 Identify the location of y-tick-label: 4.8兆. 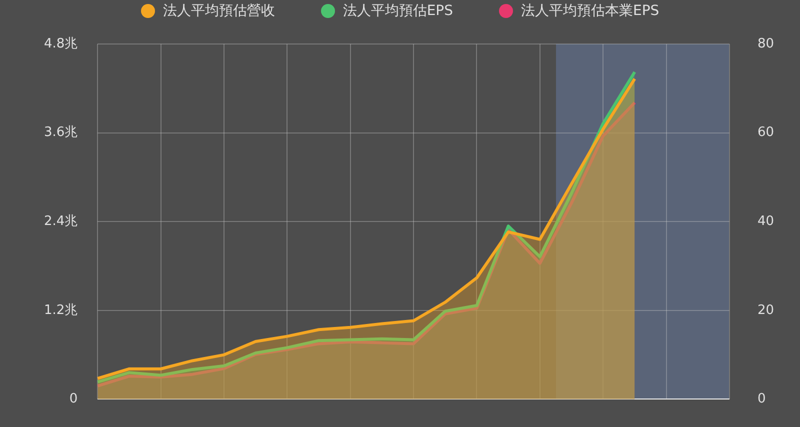
(61, 44).